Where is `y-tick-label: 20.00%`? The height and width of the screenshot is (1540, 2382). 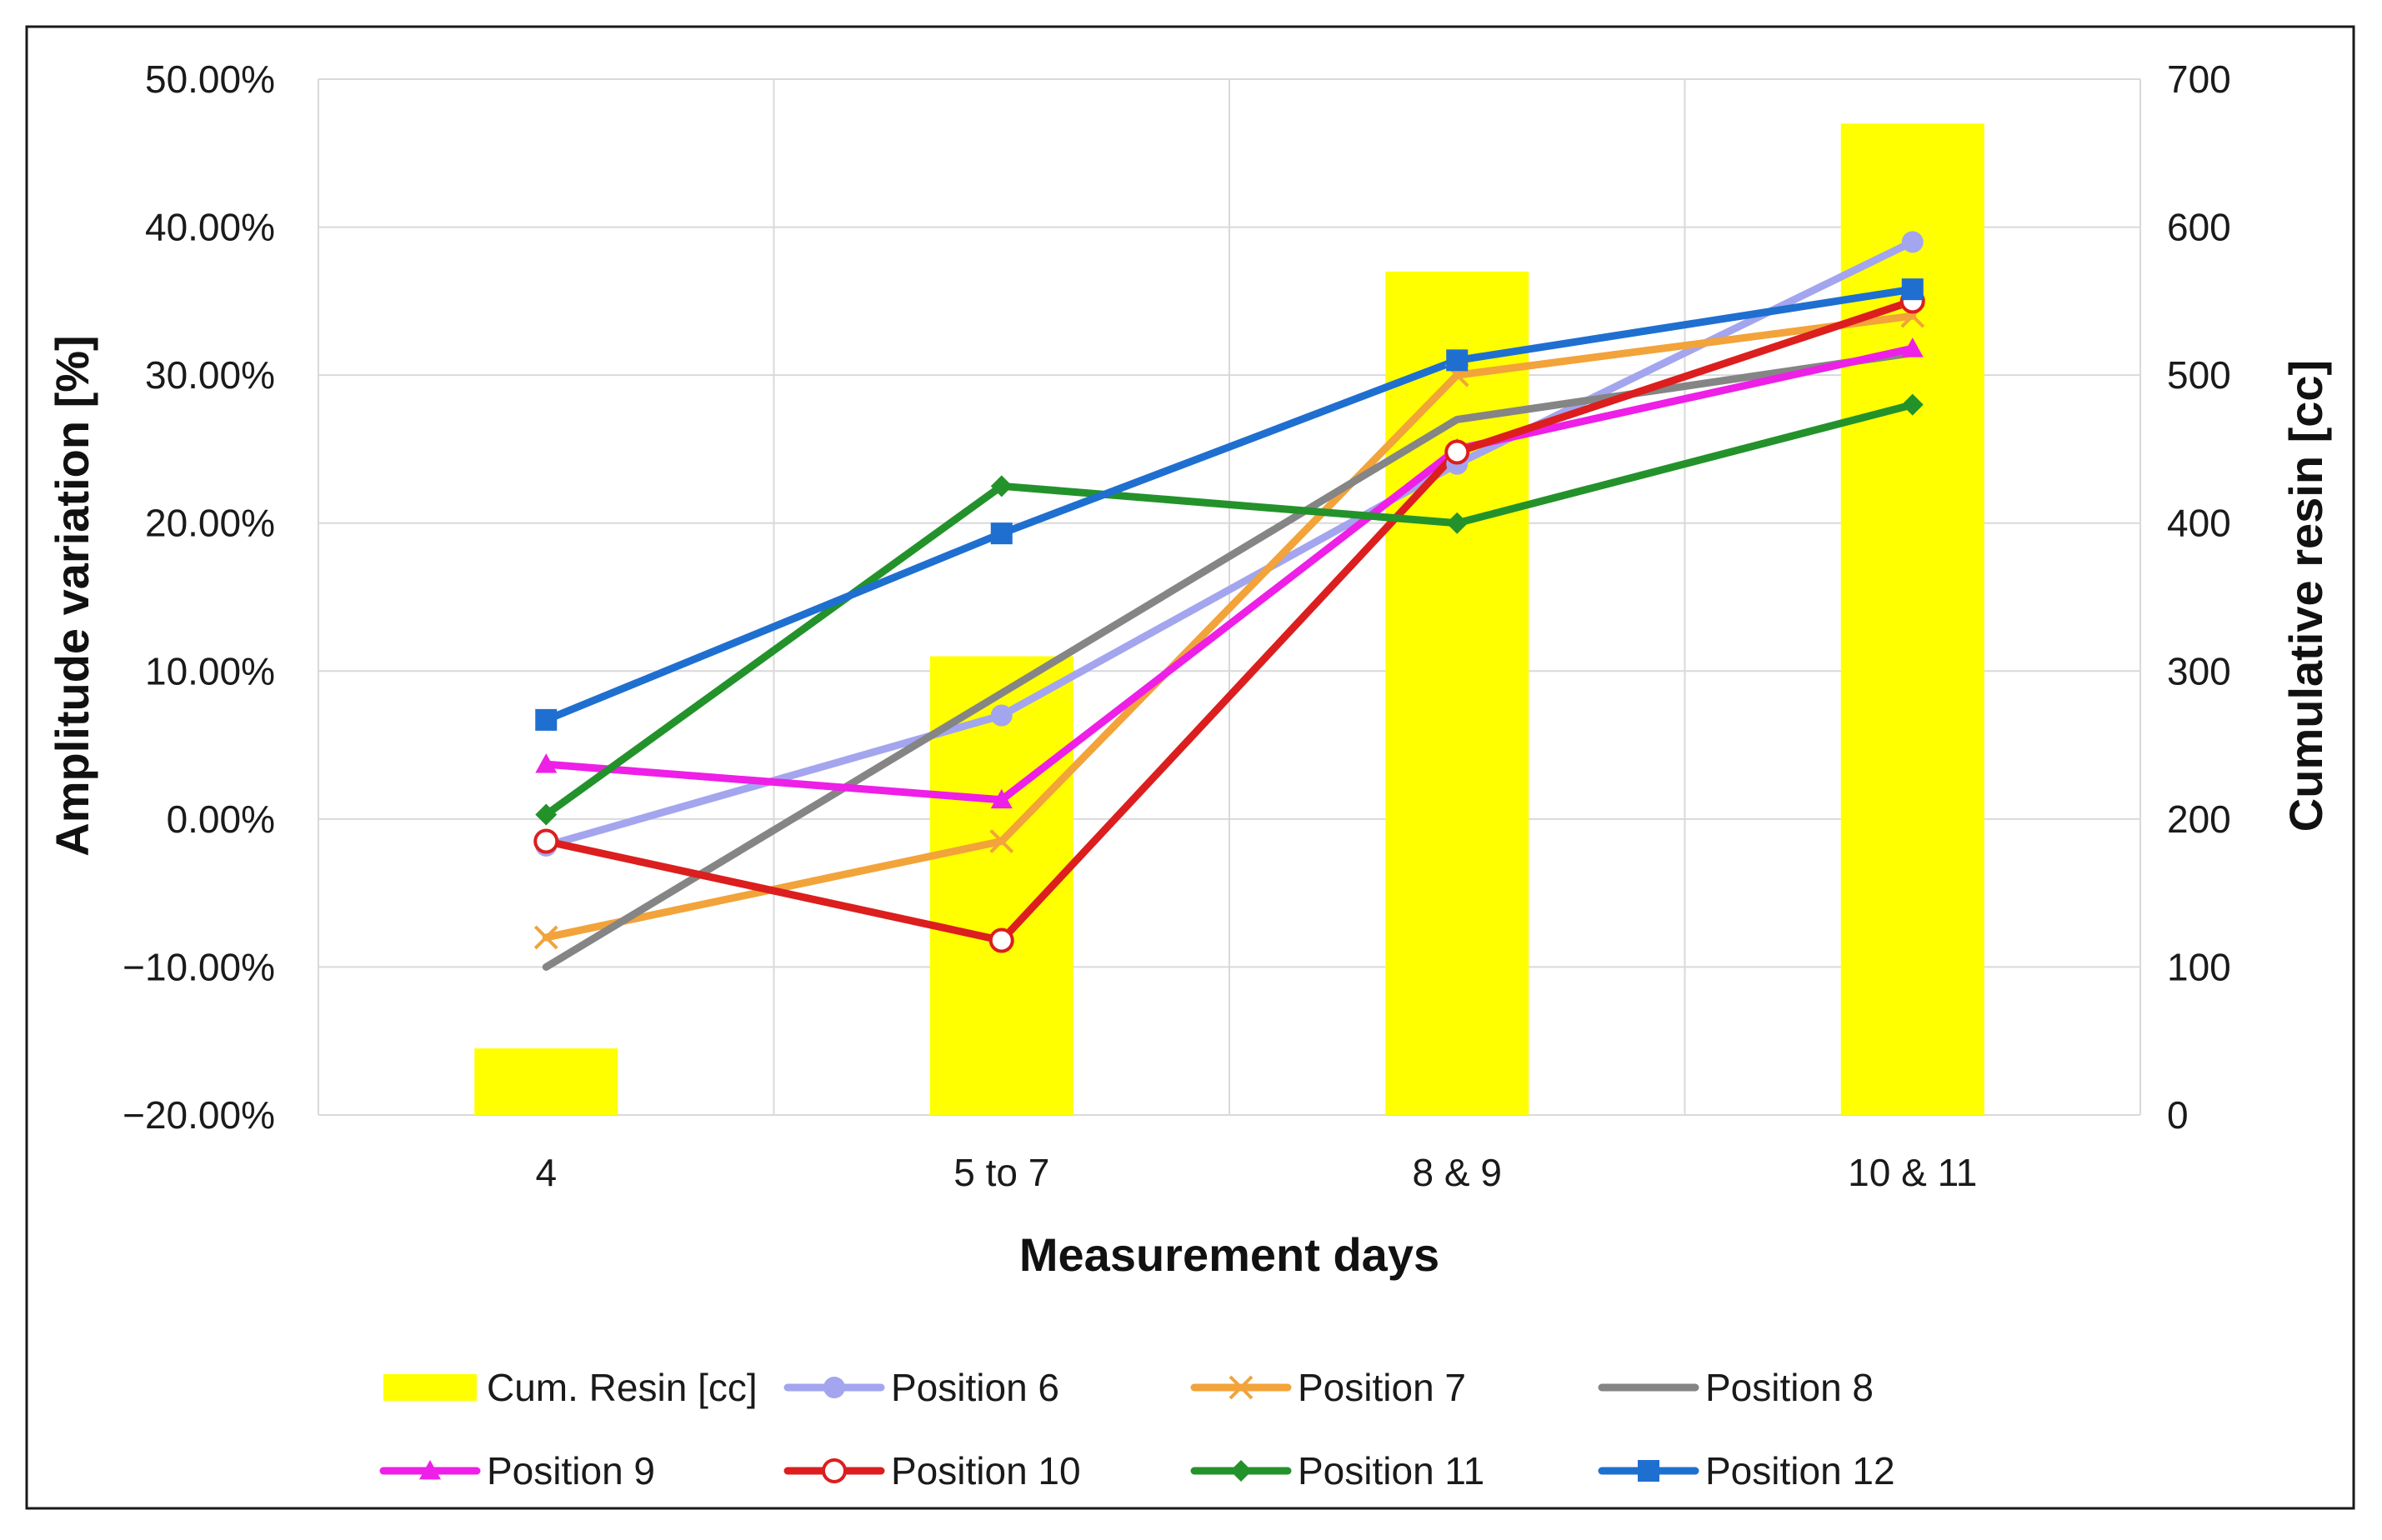 y-tick-label: 20.00% is located at coordinates (210, 523).